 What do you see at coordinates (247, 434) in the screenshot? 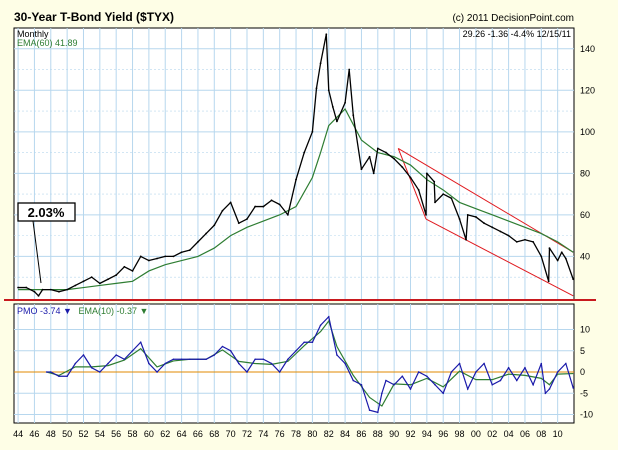
I see `x-tick-label: 72` at bounding box center [247, 434].